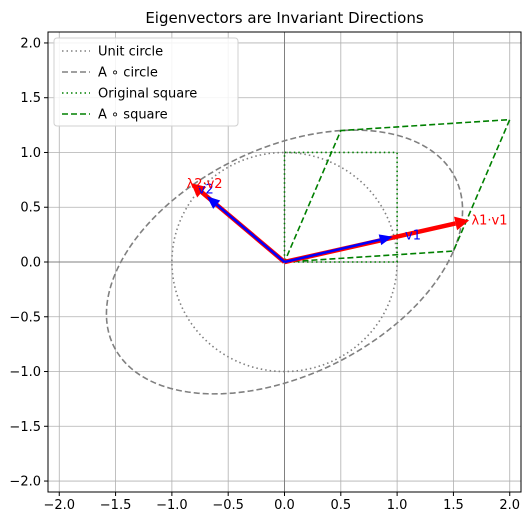 The image size is (525, 526). What do you see at coordinates (147, 94) in the screenshot?
I see `legend-label: Original square` at bounding box center [147, 94].